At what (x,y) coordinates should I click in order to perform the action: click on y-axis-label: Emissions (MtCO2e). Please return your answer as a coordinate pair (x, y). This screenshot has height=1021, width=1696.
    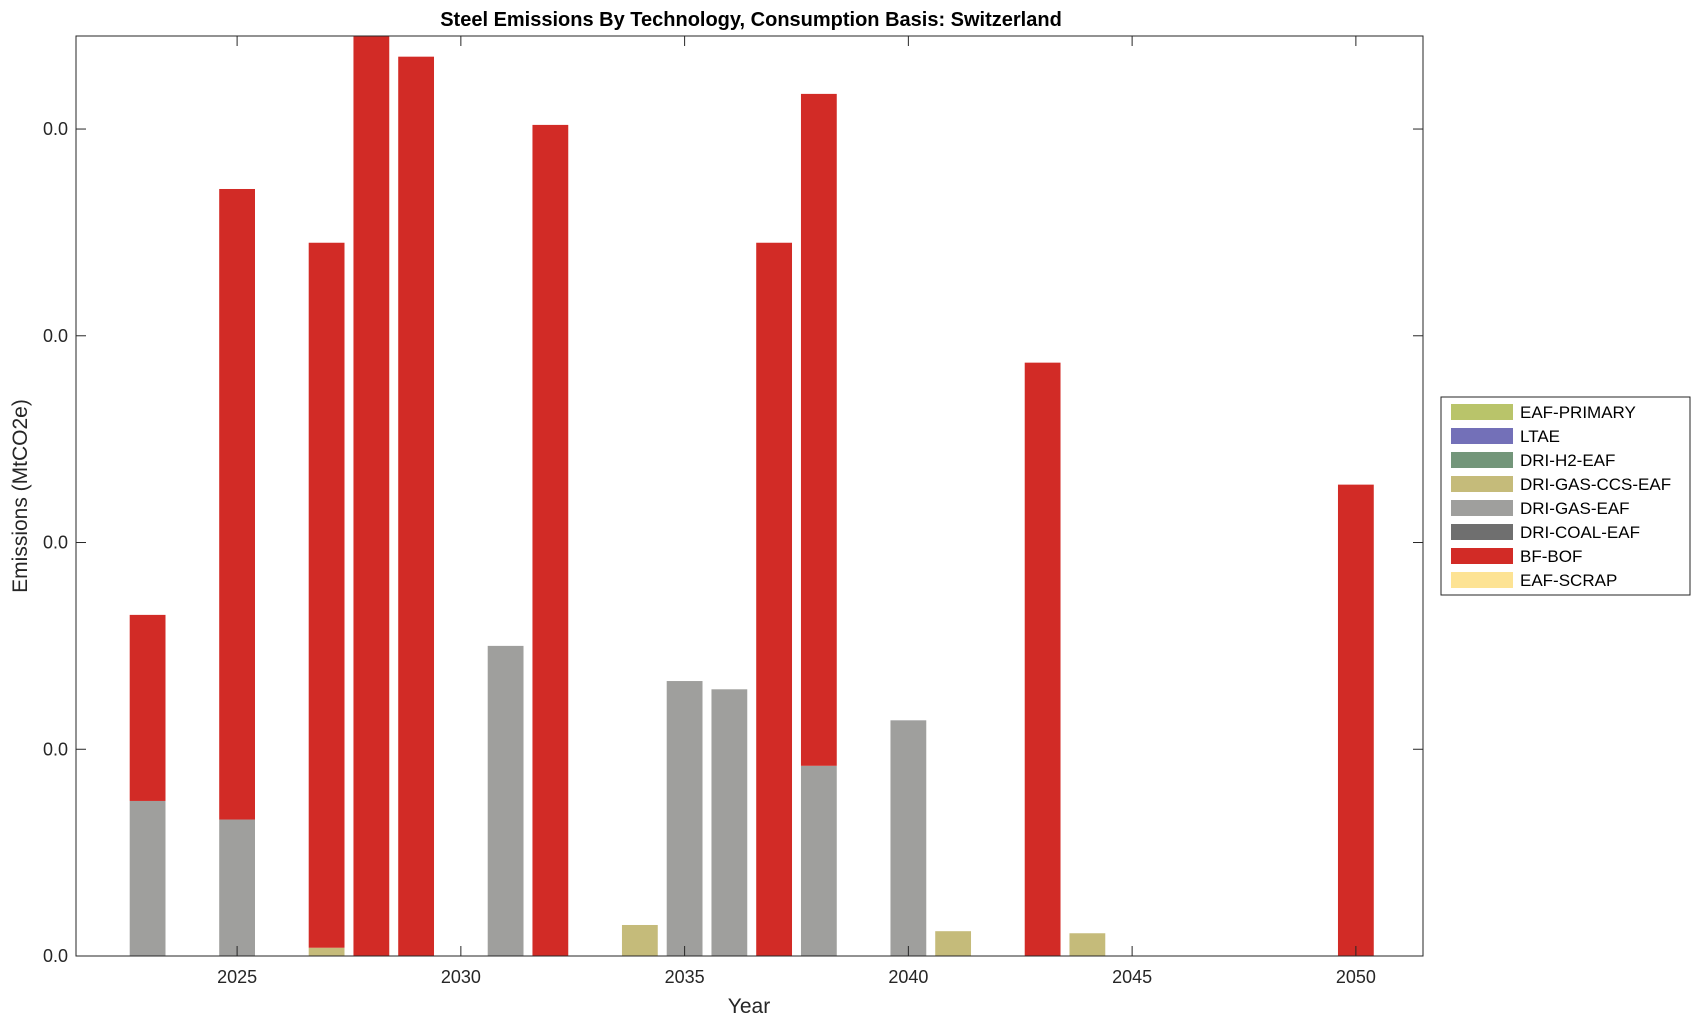
    Looking at the image, I should click on (20, 496).